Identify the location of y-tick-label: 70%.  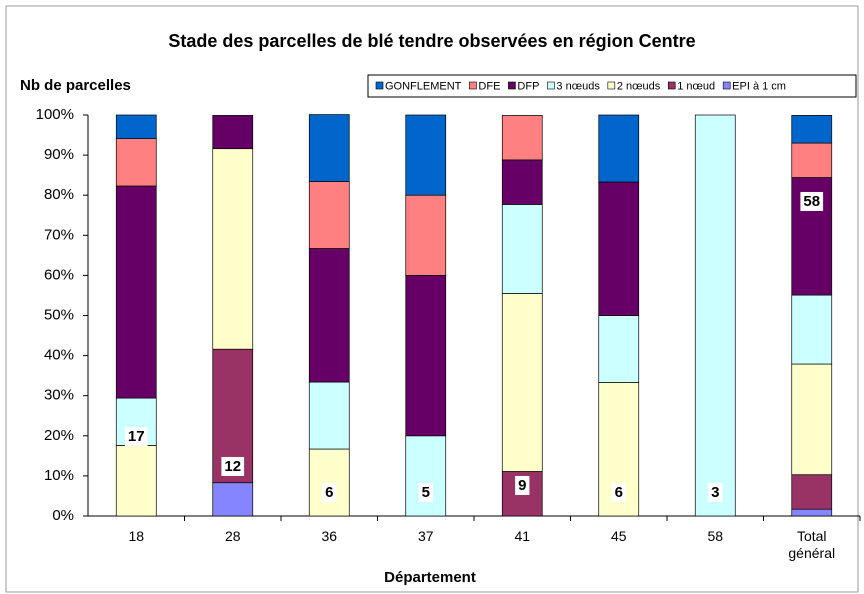
(59, 234).